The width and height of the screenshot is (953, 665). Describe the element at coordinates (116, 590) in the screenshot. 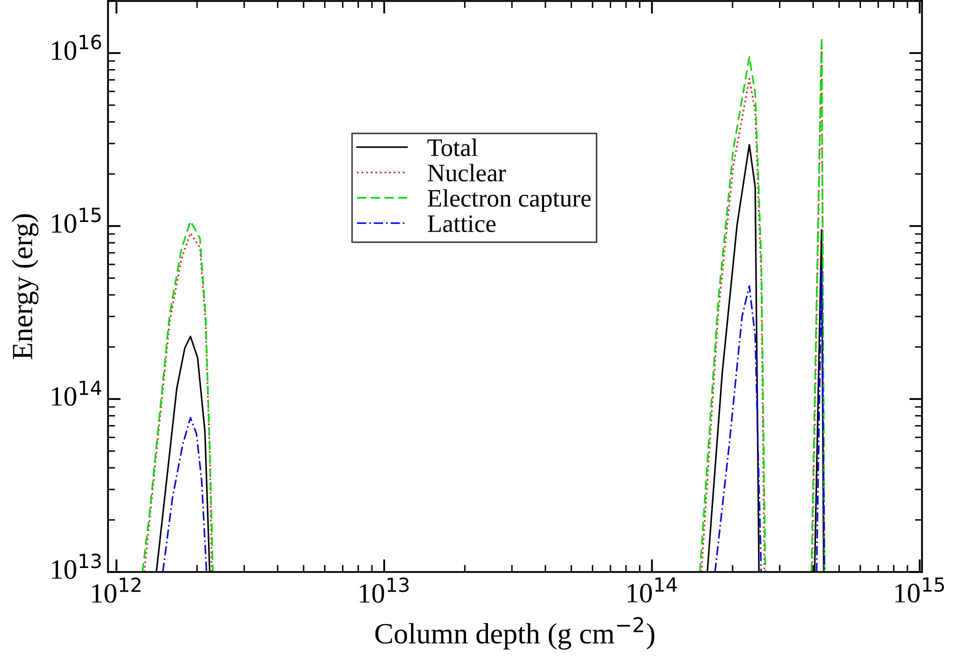

I see `x-tick-label: 10$^{12}$` at that location.